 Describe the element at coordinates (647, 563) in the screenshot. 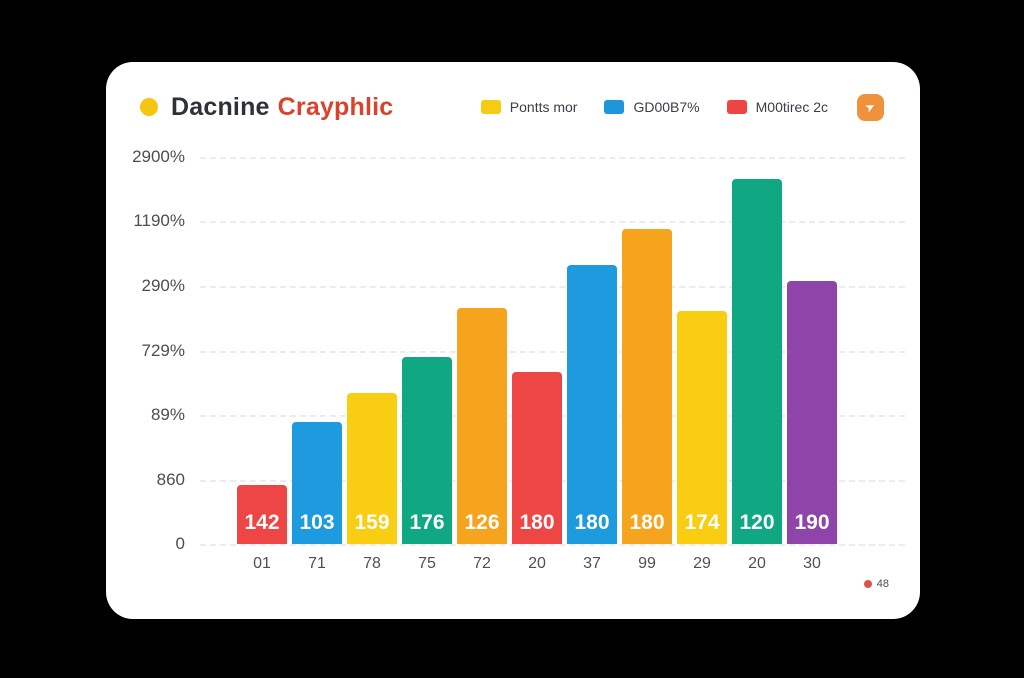

I see `x-tick-label: 99` at that location.